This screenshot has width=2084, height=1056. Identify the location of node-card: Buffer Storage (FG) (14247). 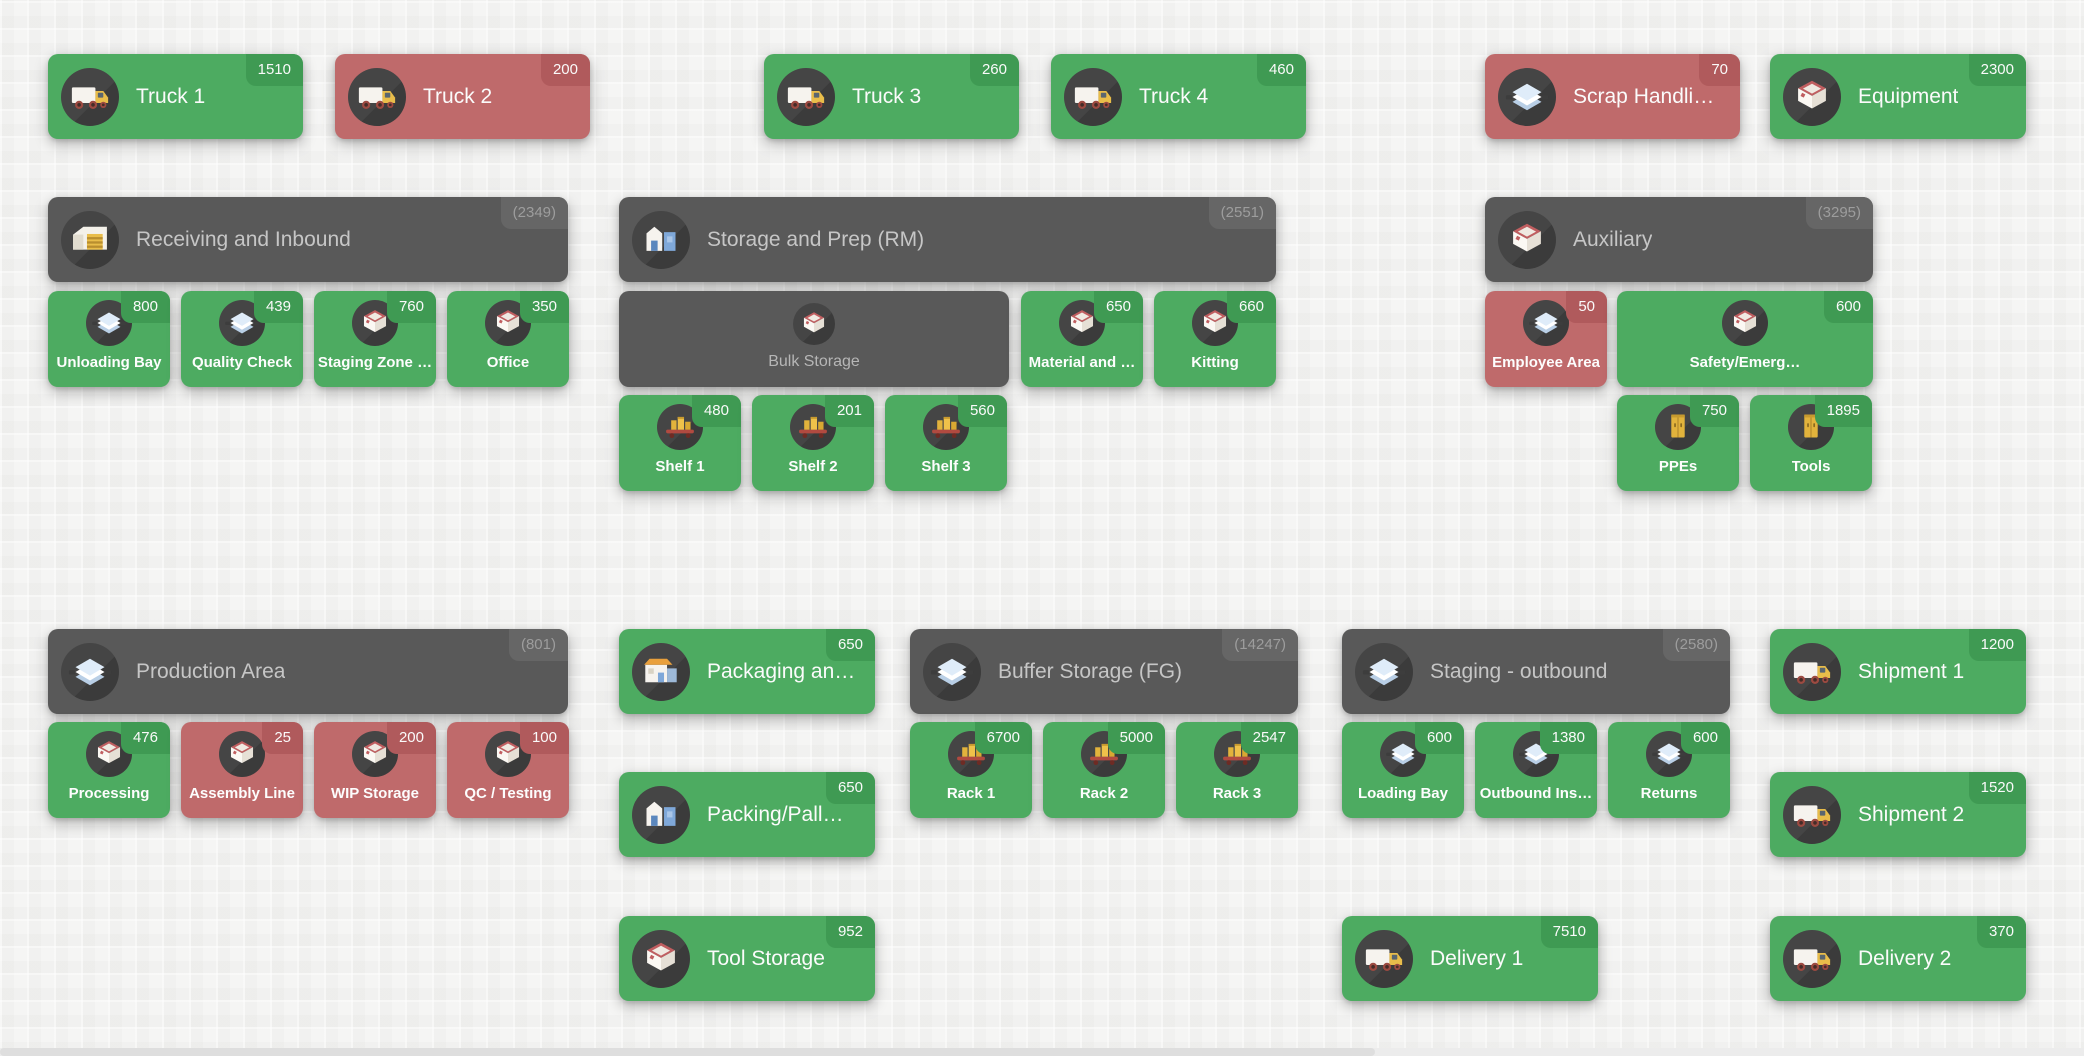
(1104, 671).